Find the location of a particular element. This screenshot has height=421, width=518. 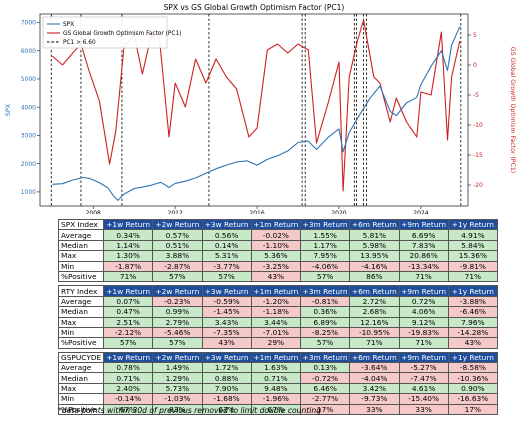

column-header: +3m Return is located at coordinates (325, 291).